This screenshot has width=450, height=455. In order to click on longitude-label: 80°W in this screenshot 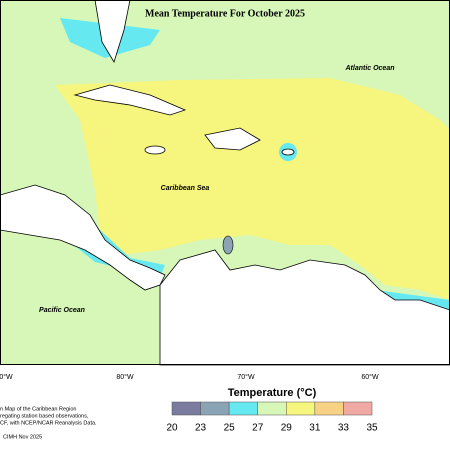, I will do `click(125, 377)`.